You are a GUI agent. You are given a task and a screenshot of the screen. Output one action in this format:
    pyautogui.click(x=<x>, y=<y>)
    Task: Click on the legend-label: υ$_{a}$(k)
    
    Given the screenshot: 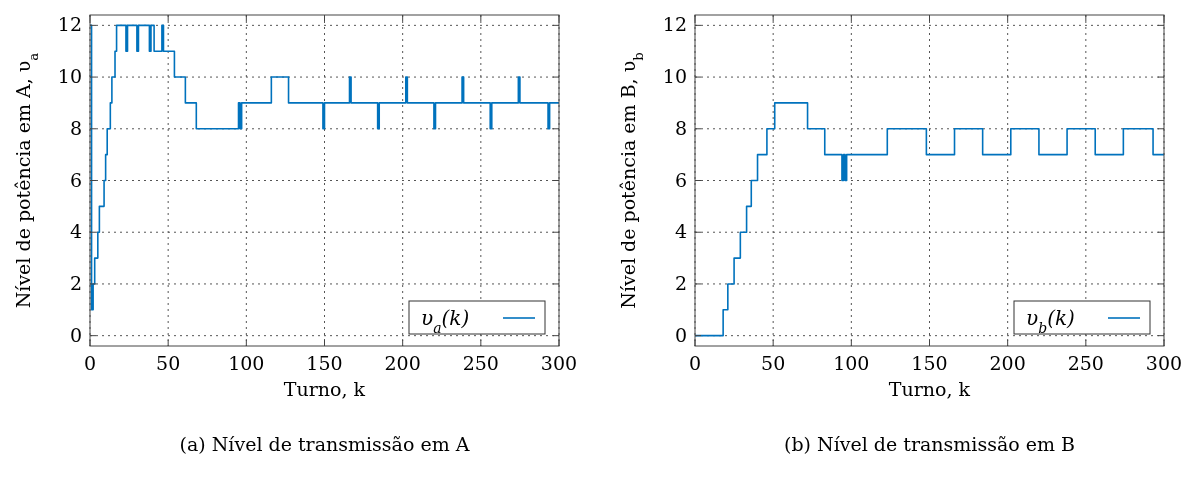 What is the action you would take?
    pyautogui.click(x=445, y=321)
    